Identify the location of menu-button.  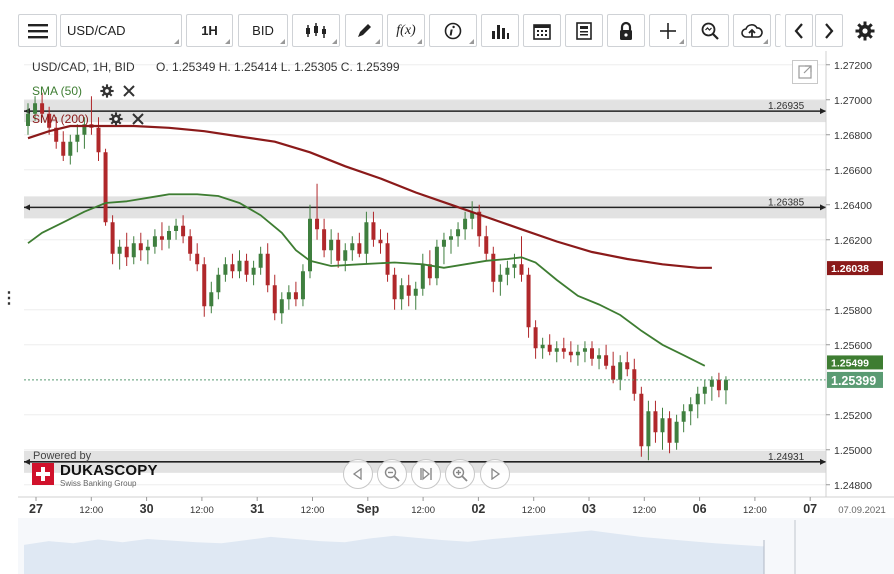
(37, 30).